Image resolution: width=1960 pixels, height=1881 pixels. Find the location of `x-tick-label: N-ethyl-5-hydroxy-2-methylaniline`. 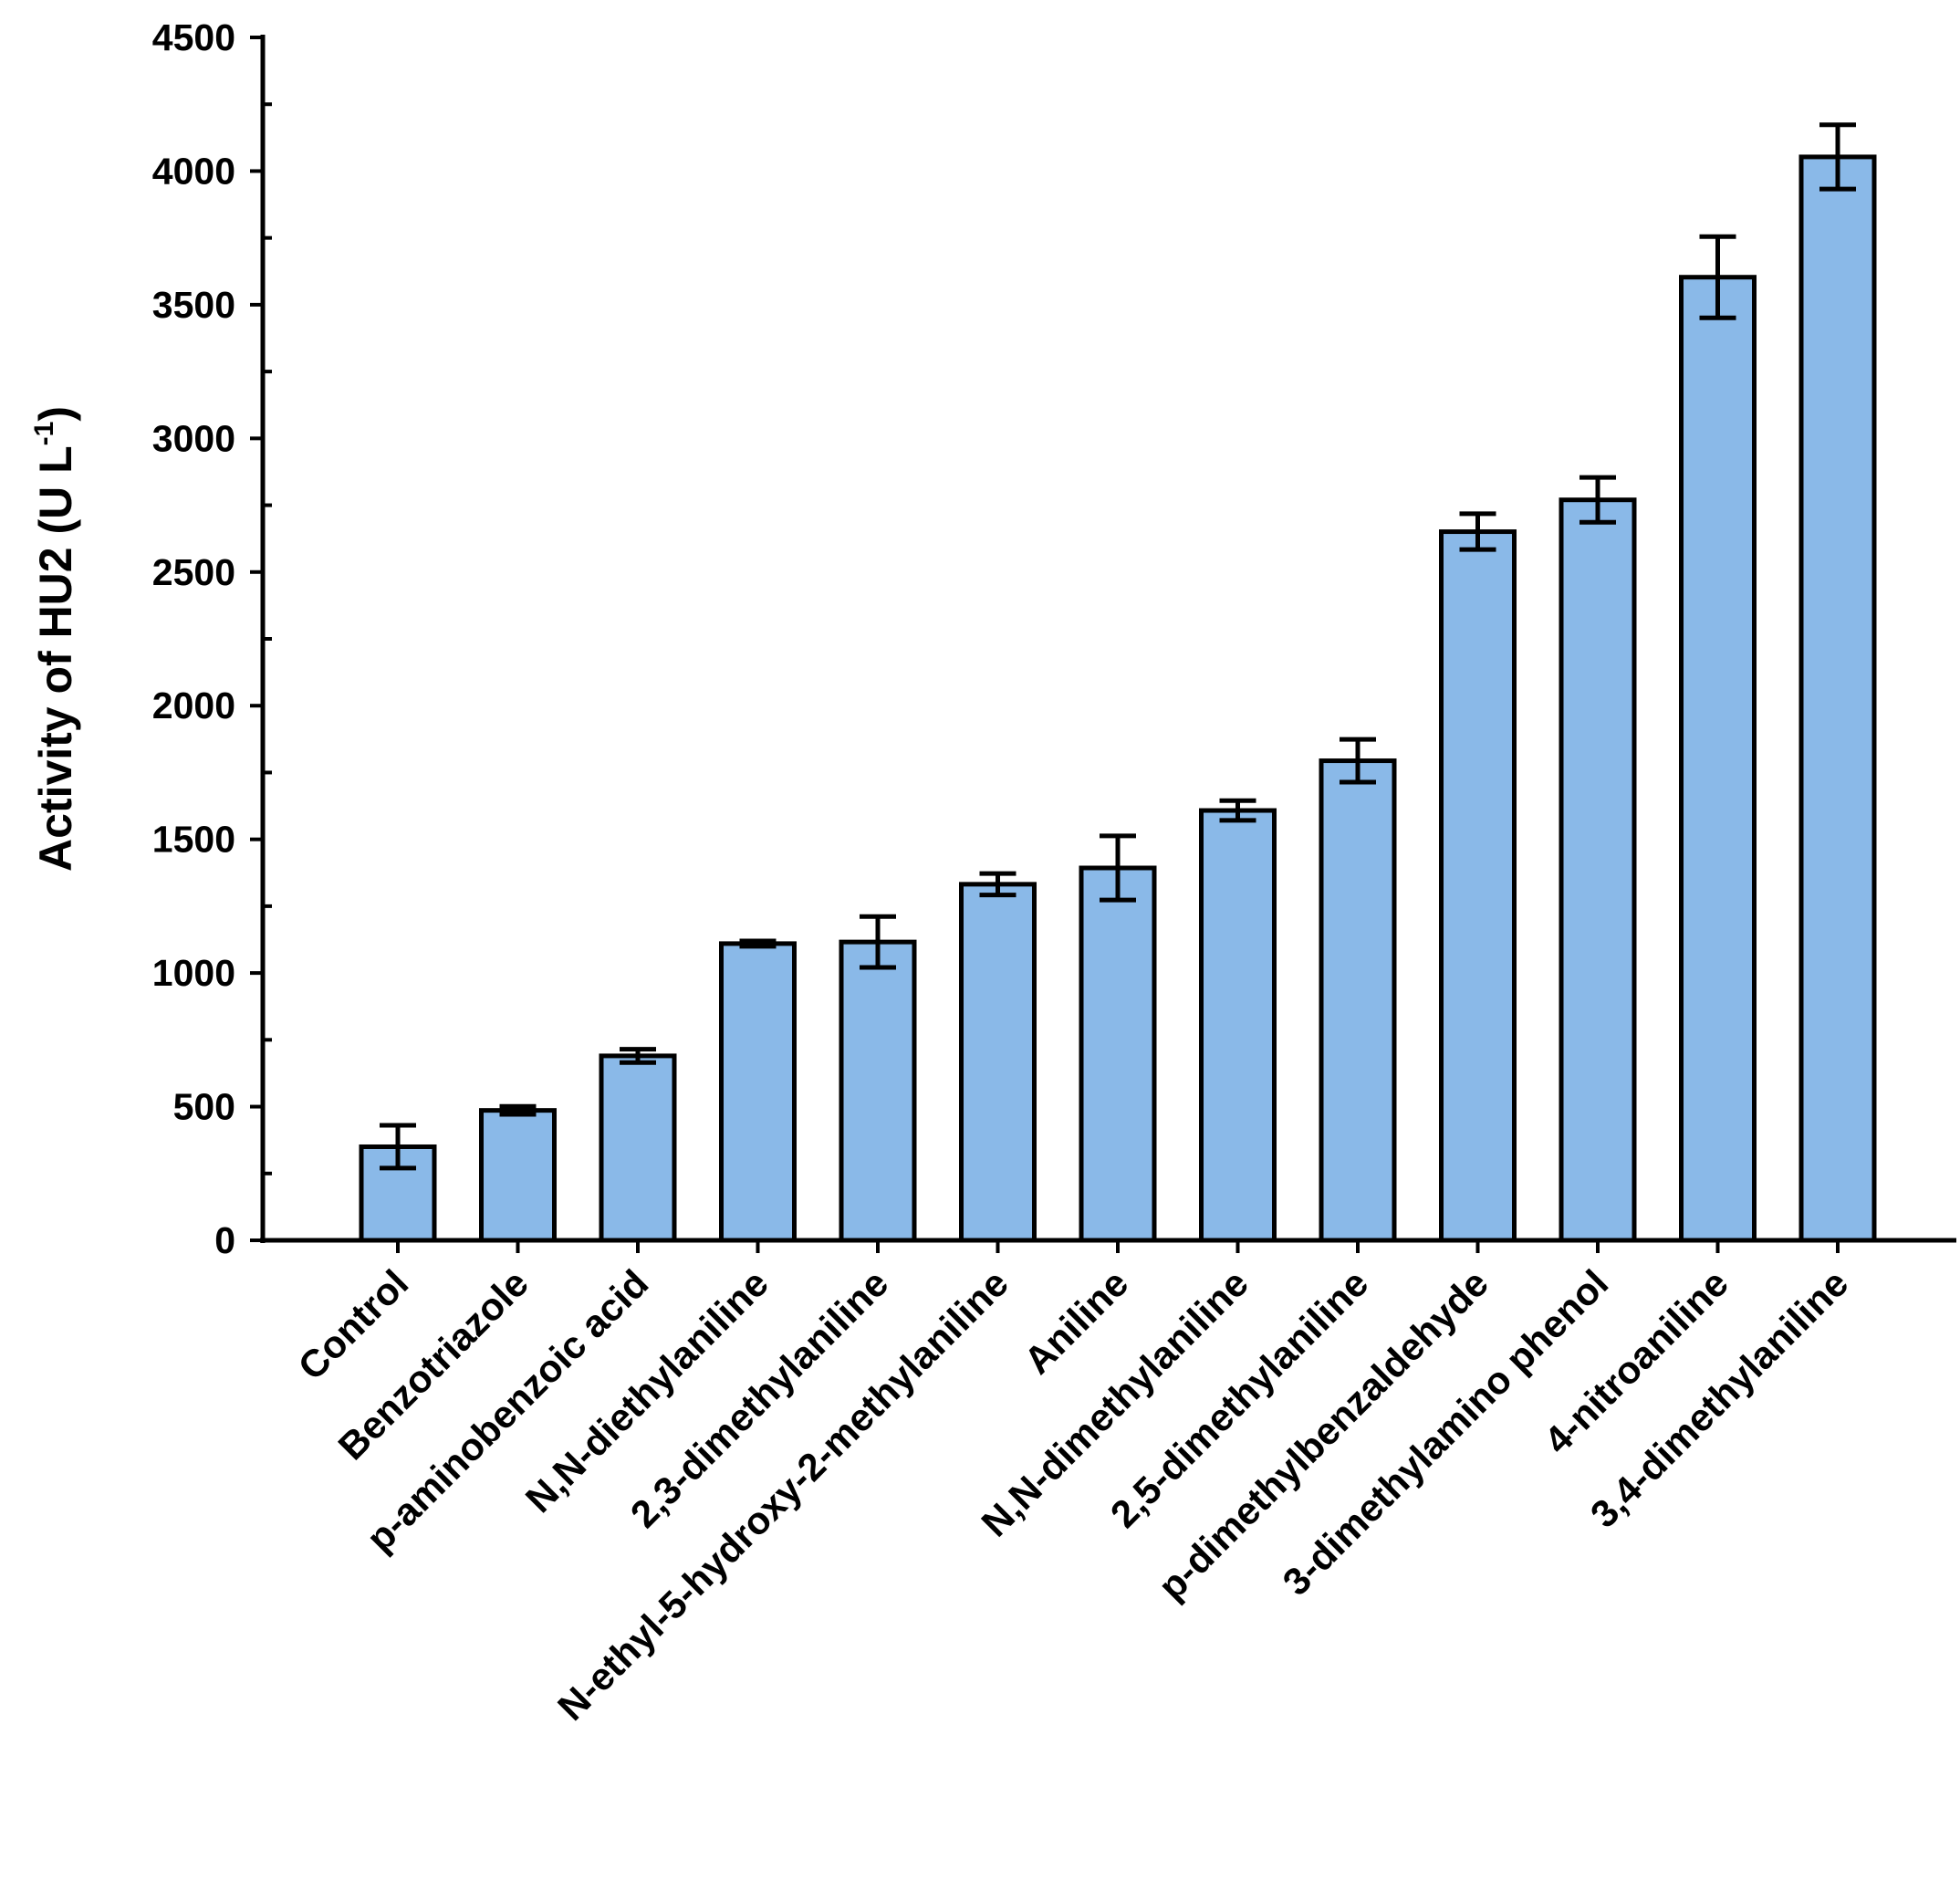

x-tick-label: N-ethyl-5-hydroxy-2-methylaniline is located at coordinates (783, 1495).